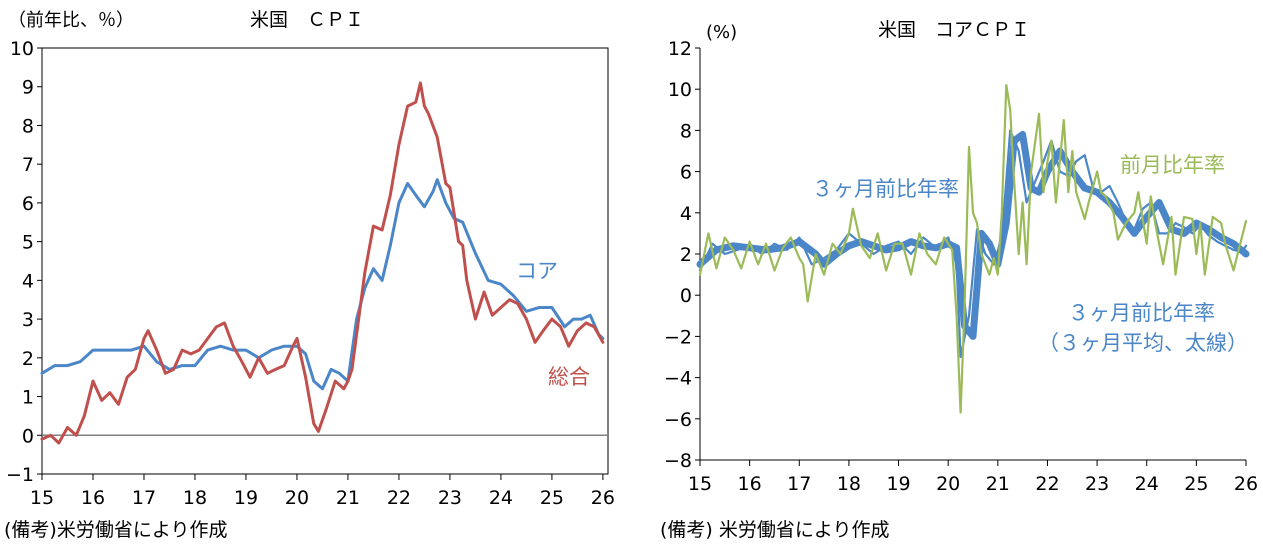  Describe the element at coordinates (1141, 313) in the screenshot. I see `annotation-3m-avg-line1: ３ヶ月前比年率` at that location.